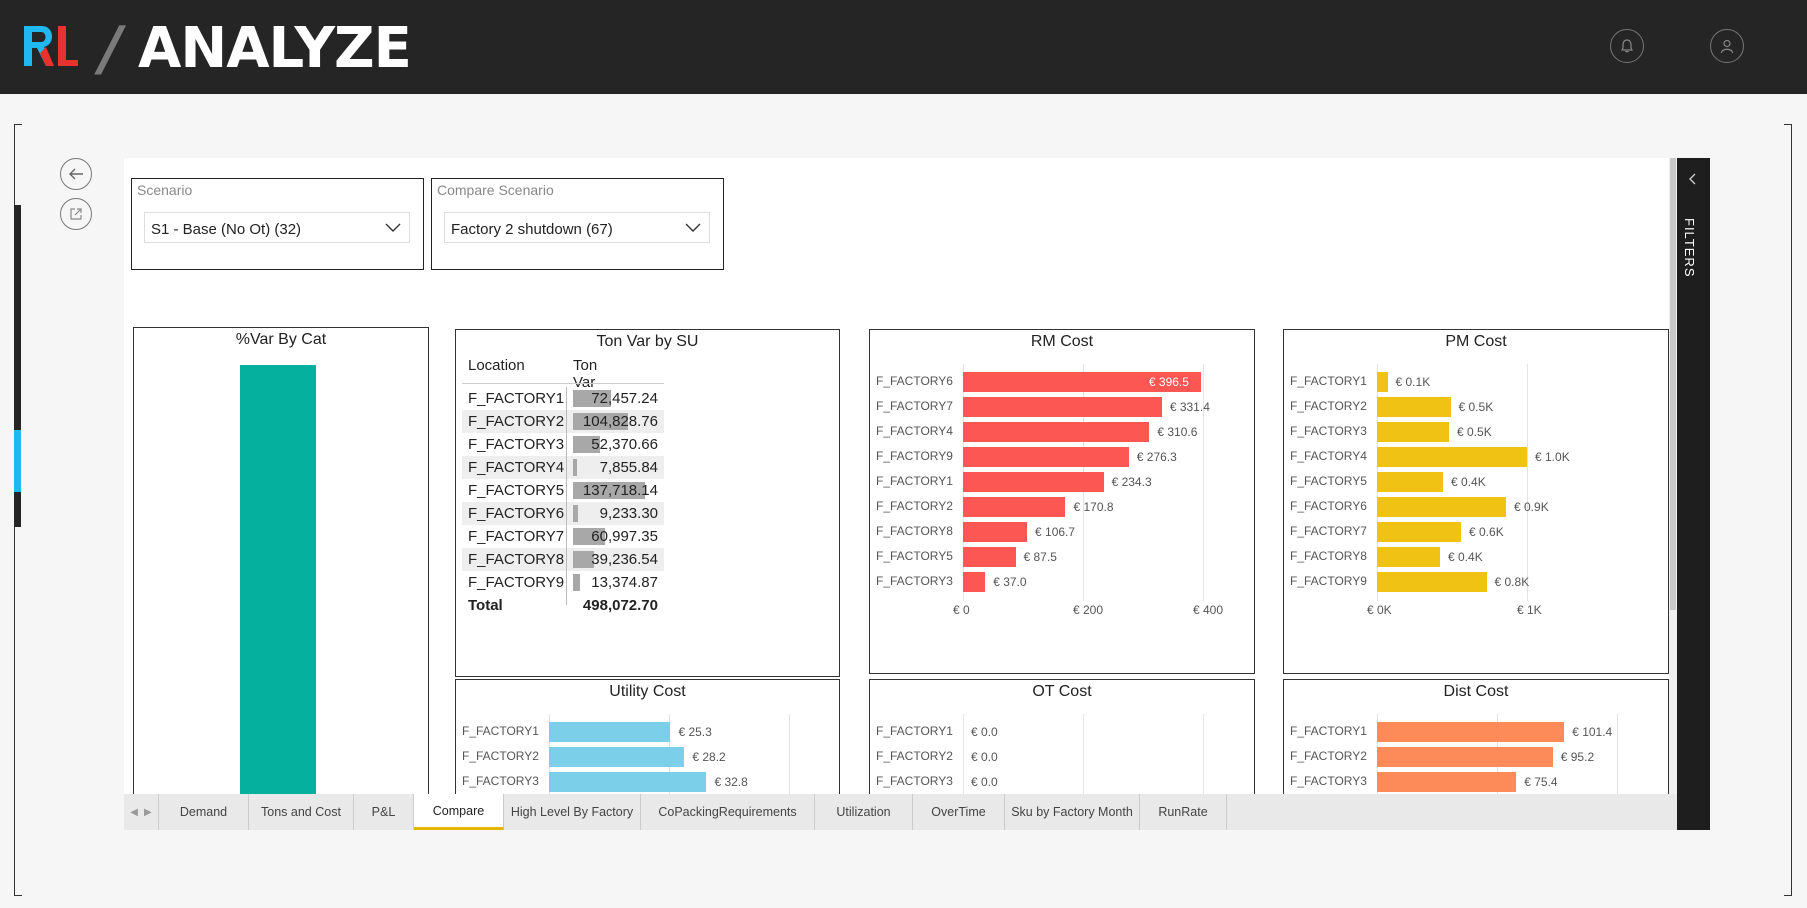  Describe the element at coordinates (148, 812) in the screenshot. I see `tab-scroll-right-icon: ▶` at that location.